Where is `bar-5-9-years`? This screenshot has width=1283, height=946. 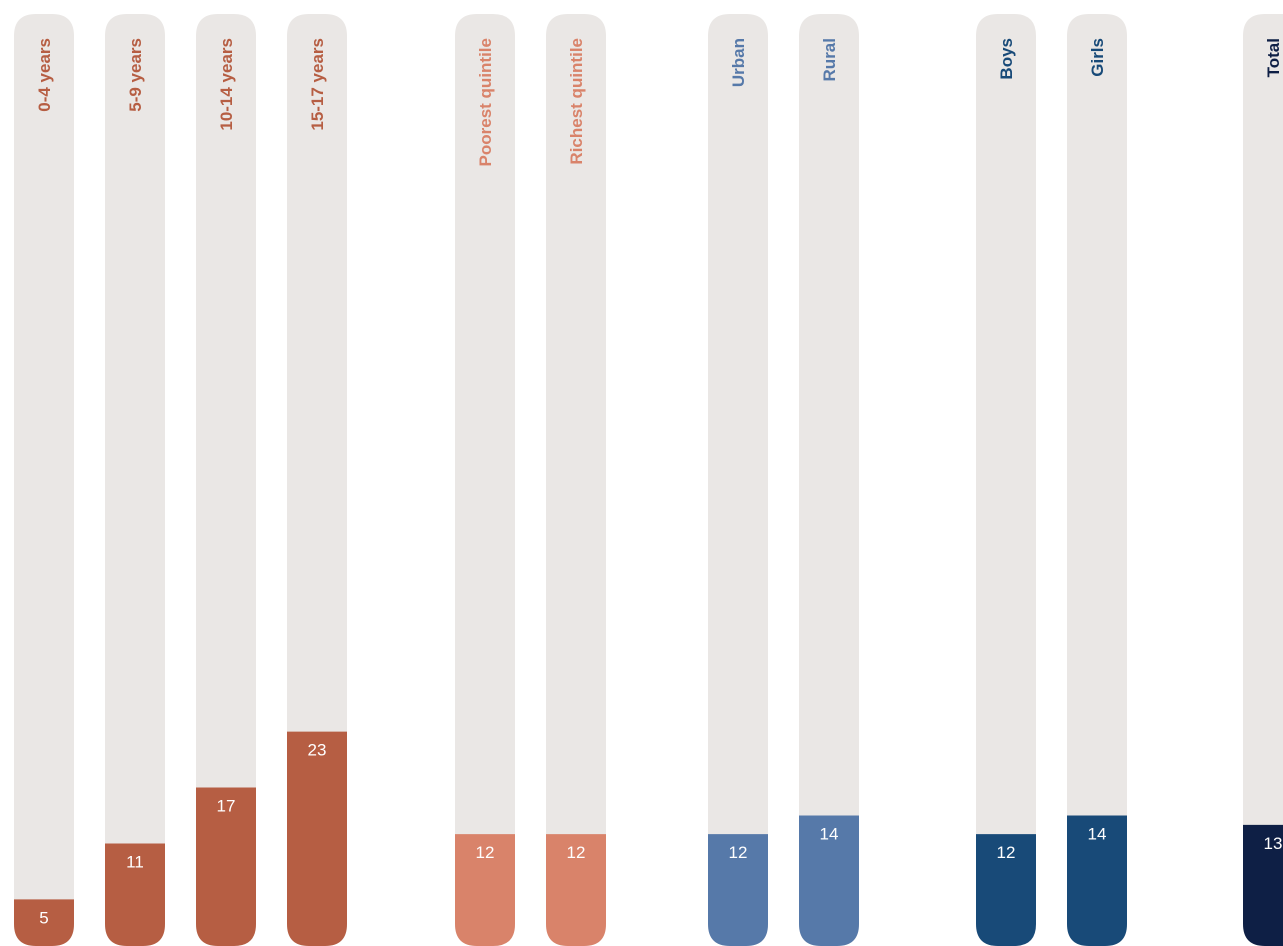
bar-5-9-years is located at coordinates (135, 894).